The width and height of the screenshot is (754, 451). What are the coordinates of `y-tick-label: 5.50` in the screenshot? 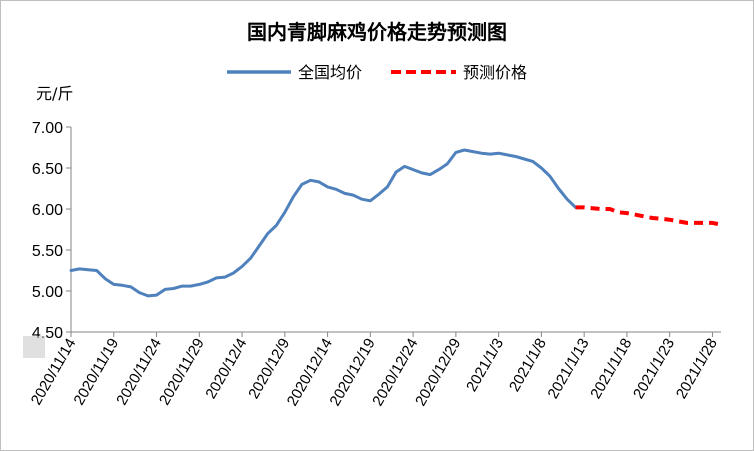 It's located at (47, 251).